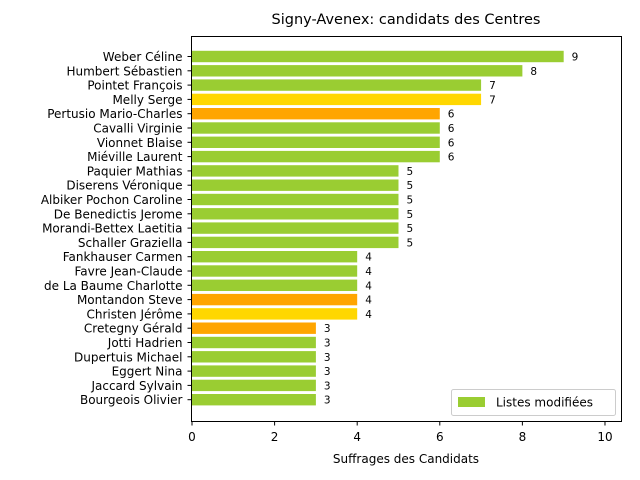 The height and width of the screenshot is (480, 640). I want to click on bar-value-label: 8, so click(533, 72).